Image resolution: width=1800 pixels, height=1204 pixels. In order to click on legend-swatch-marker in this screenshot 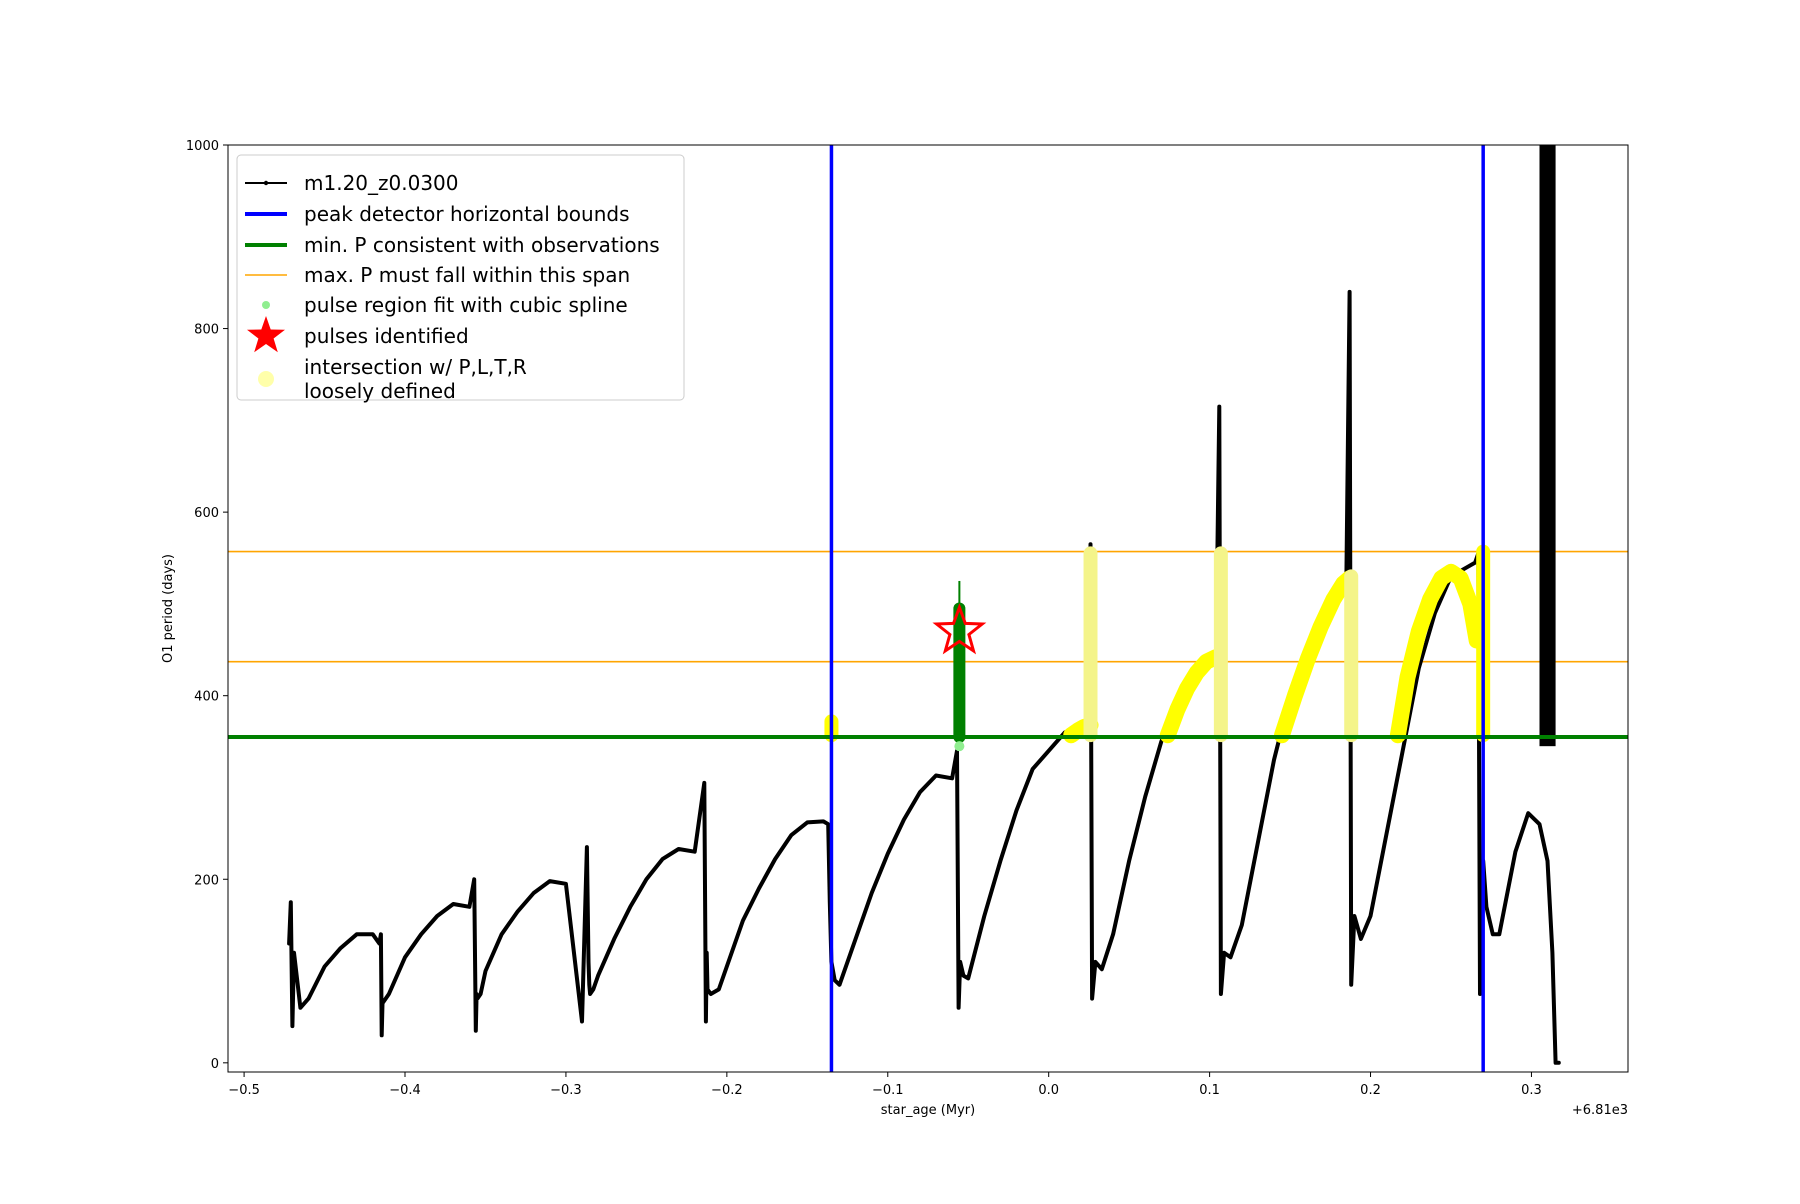, I will do `click(266, 183)`.